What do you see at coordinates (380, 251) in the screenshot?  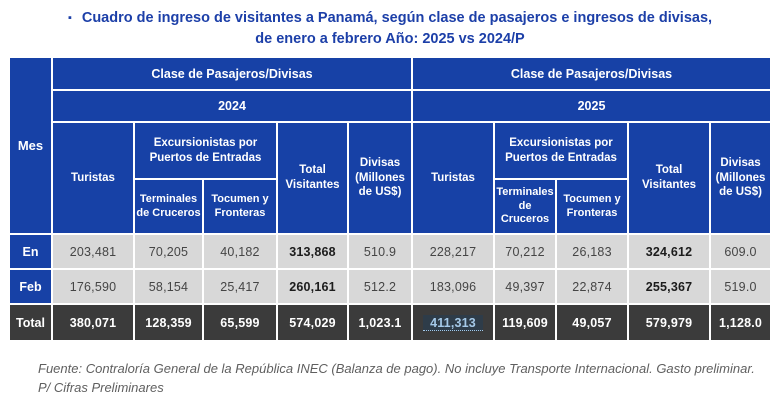 I see `cell-2024-divisas-en: 510.9` at bounding box center [380, 251].